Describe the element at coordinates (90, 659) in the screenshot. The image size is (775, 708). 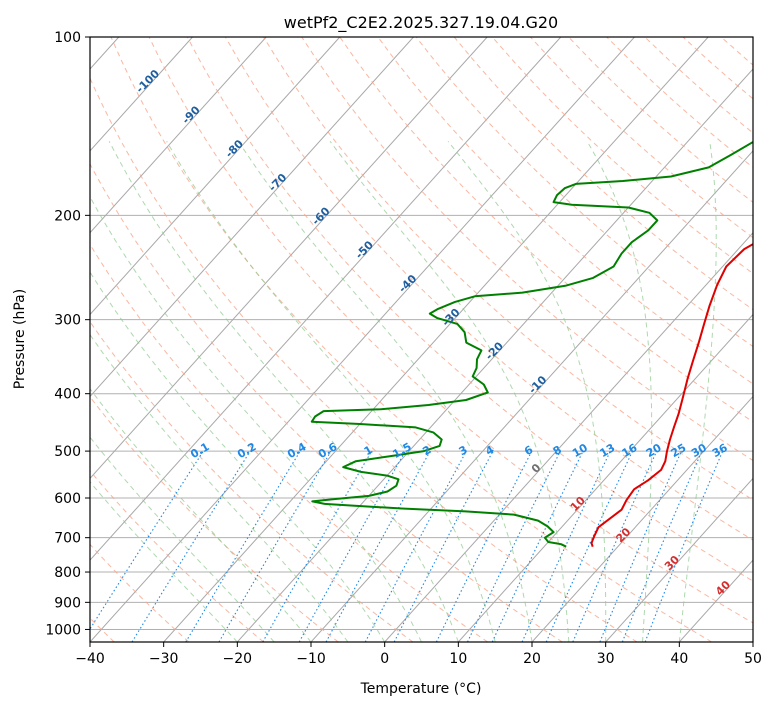
I see `x-tick-label: −40` at that location.